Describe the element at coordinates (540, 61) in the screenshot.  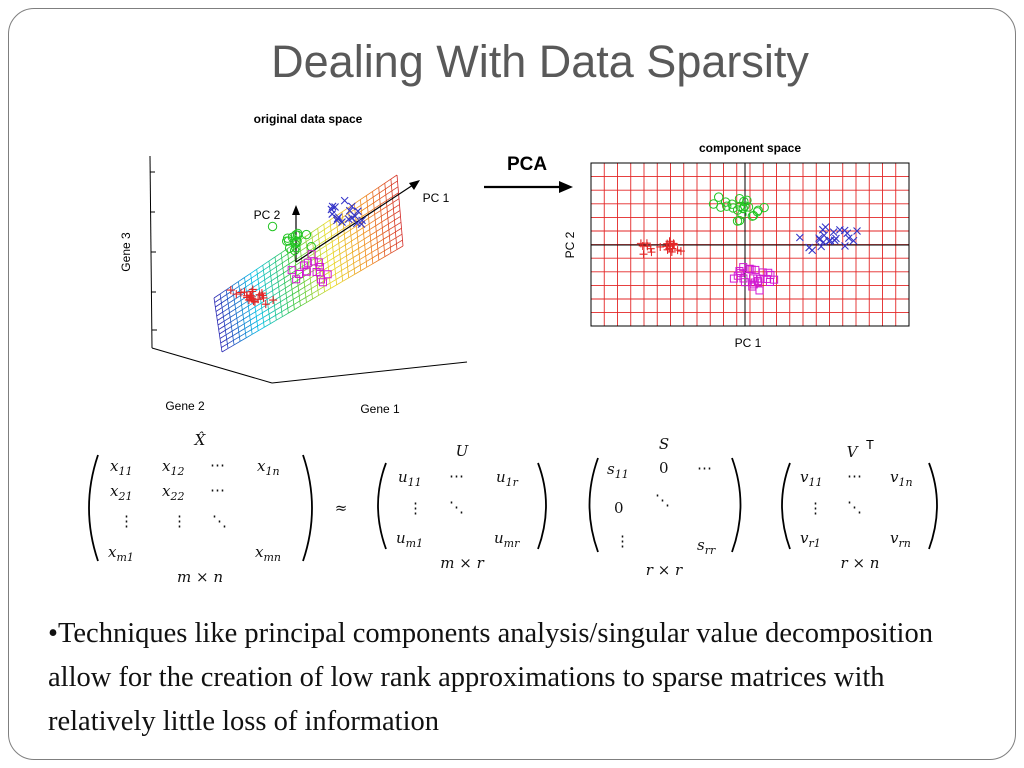
I see `slide-title: Dealing With Data Sparsity` at that location.